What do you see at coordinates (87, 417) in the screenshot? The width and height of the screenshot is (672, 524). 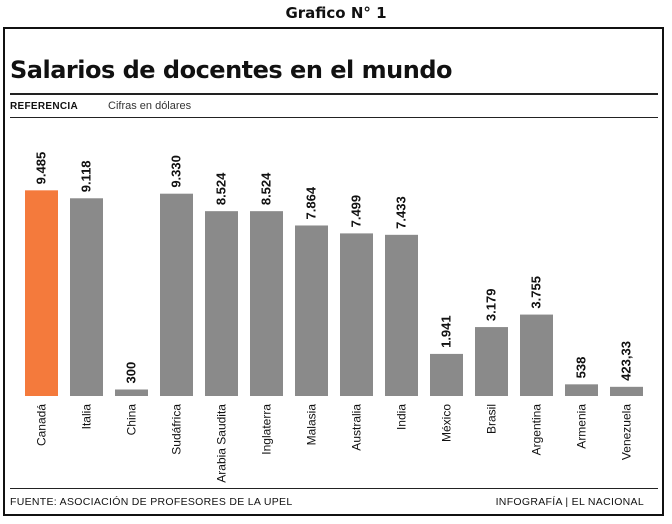 I see `category-label-1: Italia` at bounding box center [87, 417].